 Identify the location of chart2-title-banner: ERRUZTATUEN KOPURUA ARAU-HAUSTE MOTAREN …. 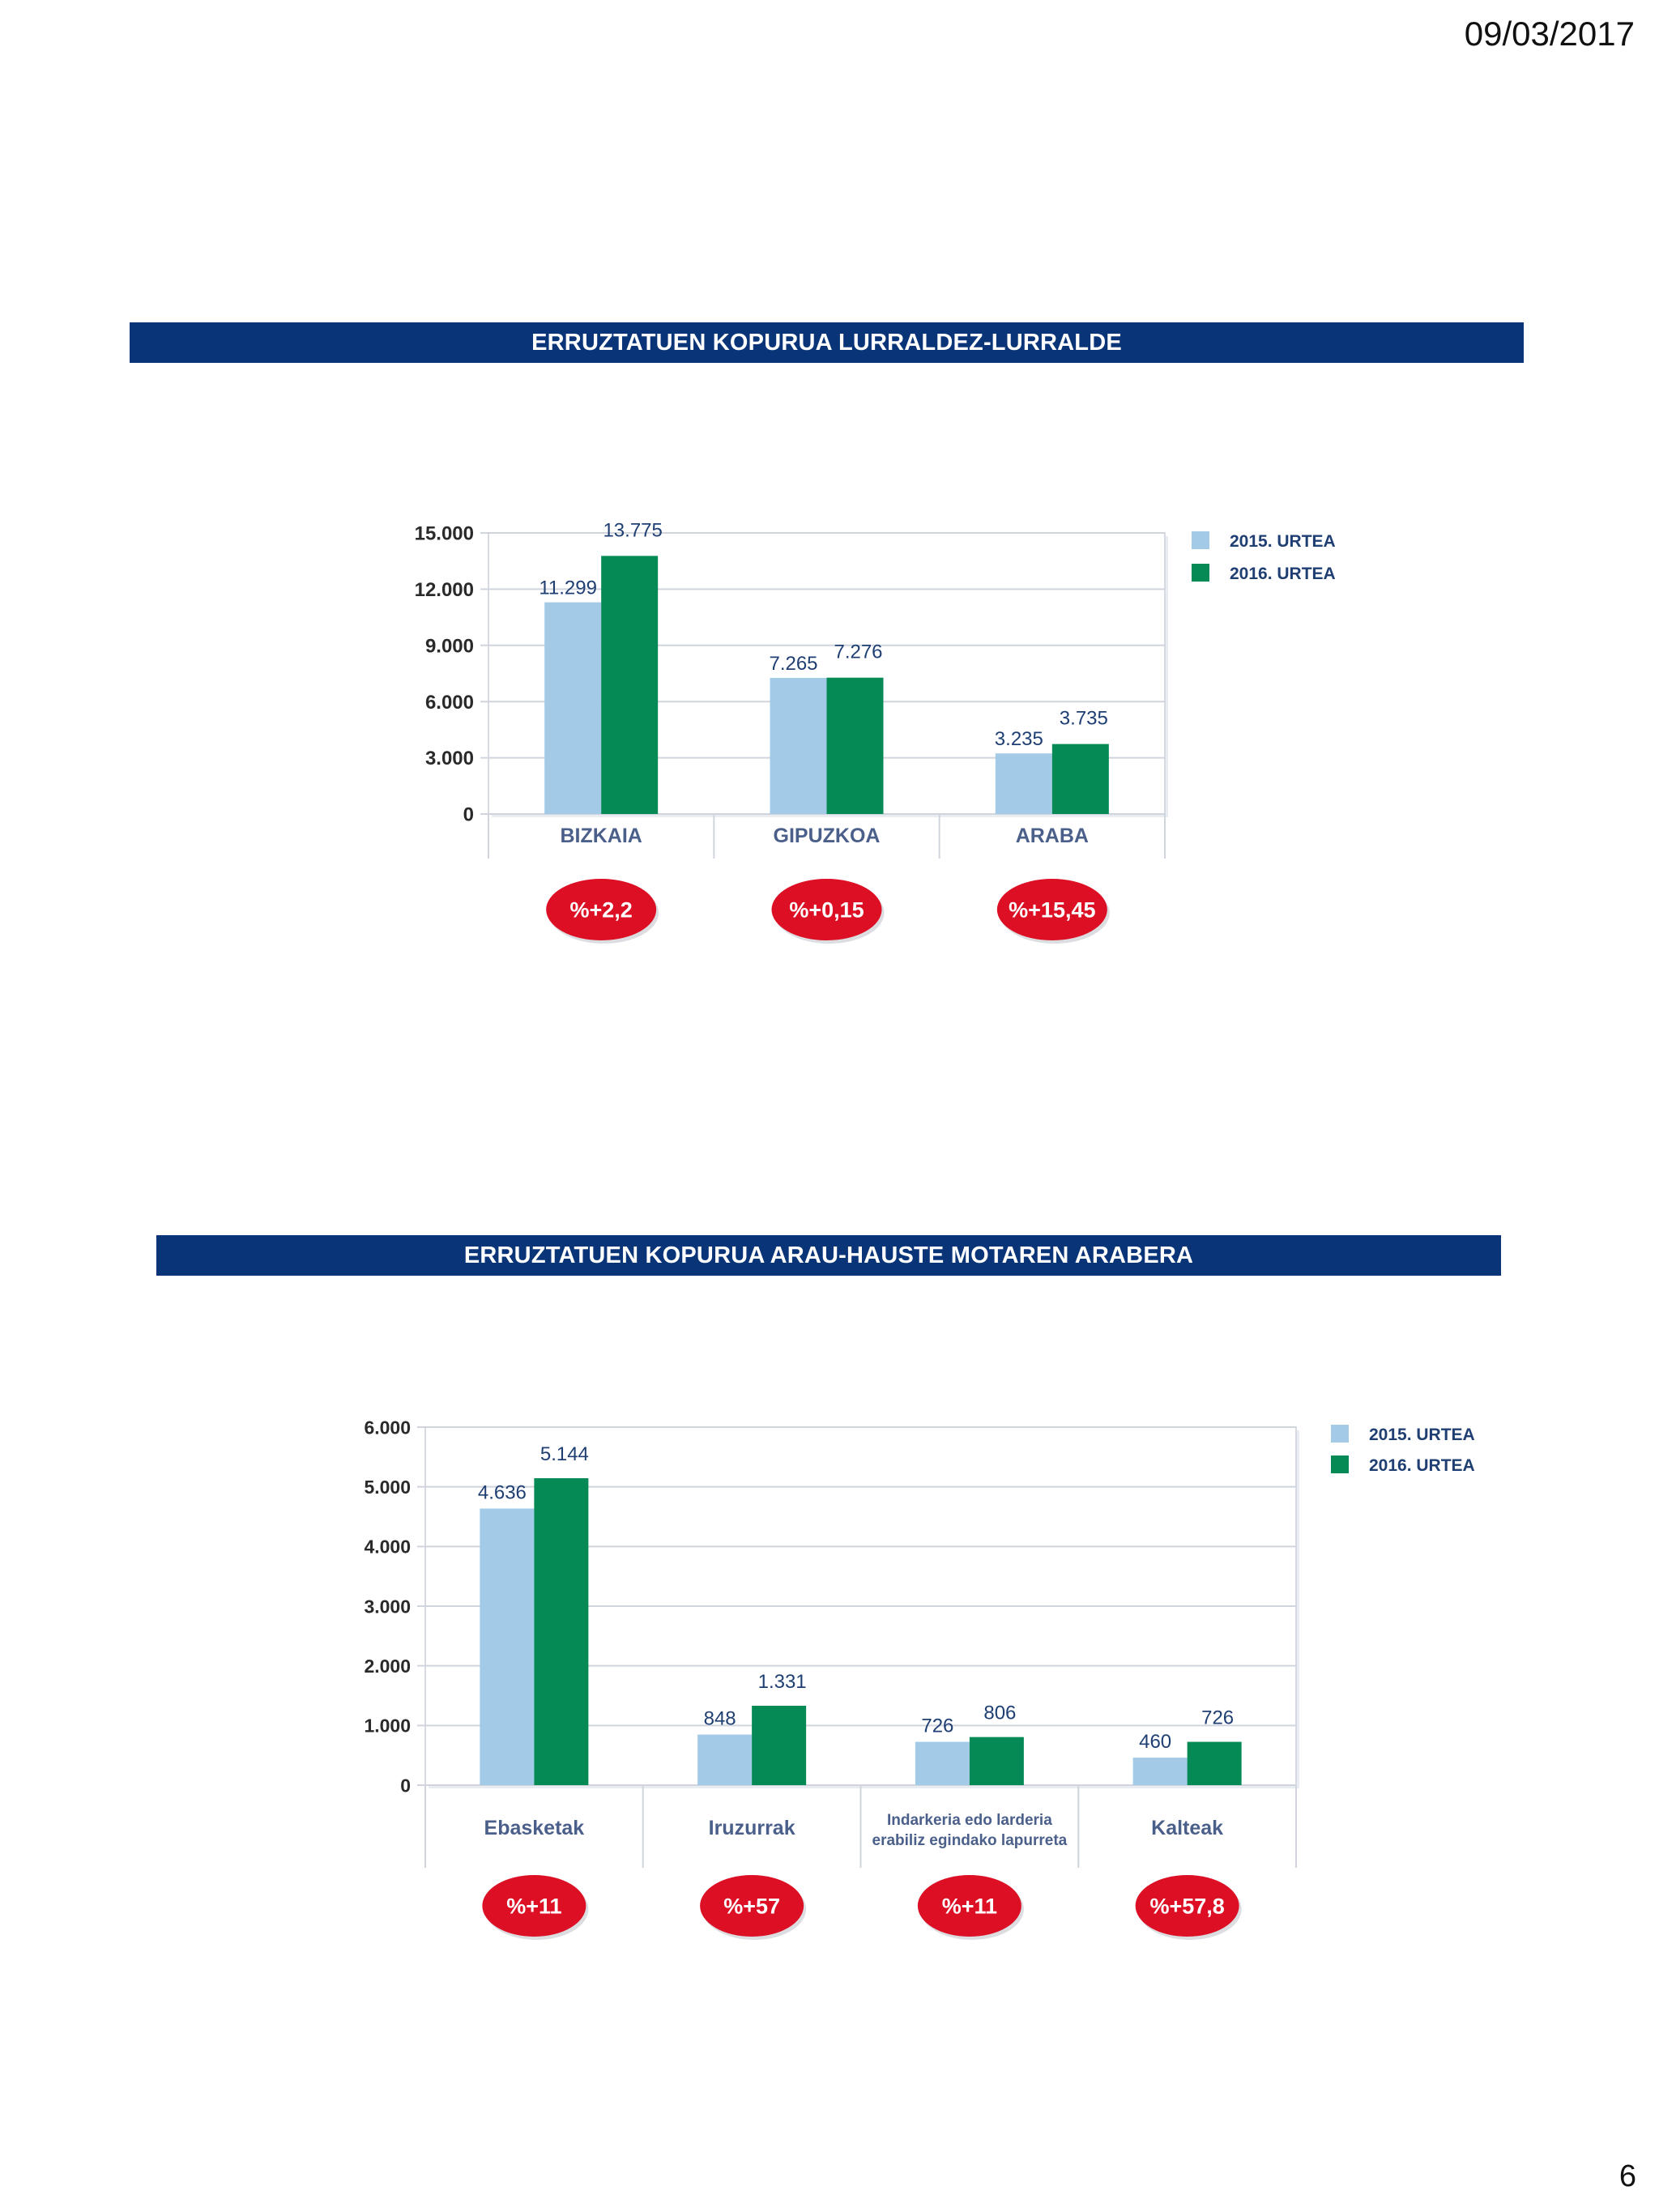
(828, 1256).